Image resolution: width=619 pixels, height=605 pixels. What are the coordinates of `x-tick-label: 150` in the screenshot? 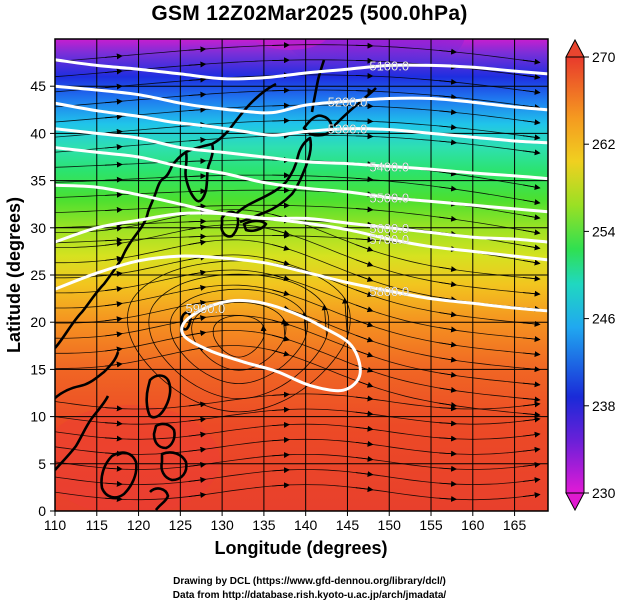 It's located at (390, 525).